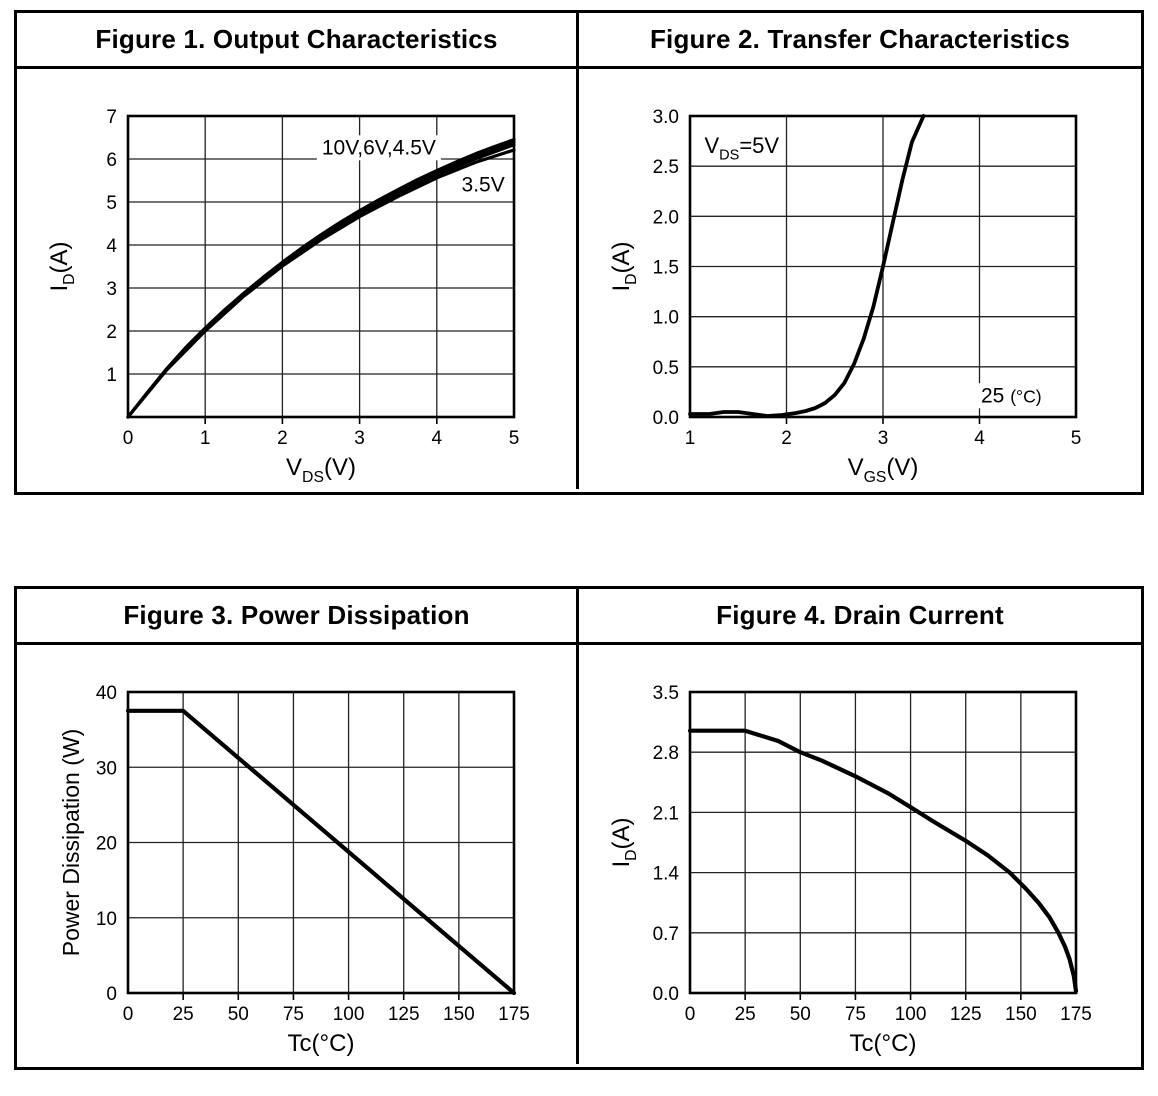  I want to click on figure4-title-cell: Figure 4. Drain Current, so click(860, 617).